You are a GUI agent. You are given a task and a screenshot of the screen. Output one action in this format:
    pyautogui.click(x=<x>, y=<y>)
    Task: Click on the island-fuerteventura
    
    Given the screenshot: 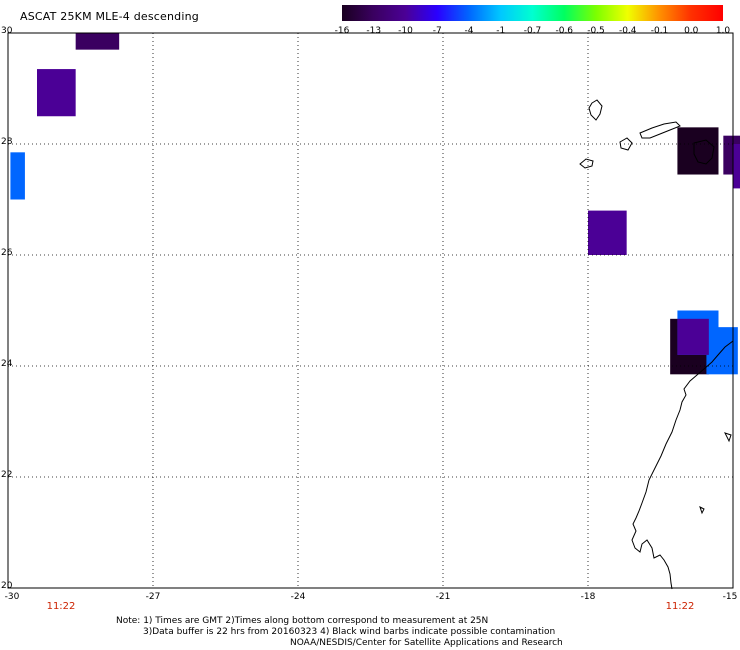 What is the action you would take?
    pyautogui.click(x=660, y=130)
    